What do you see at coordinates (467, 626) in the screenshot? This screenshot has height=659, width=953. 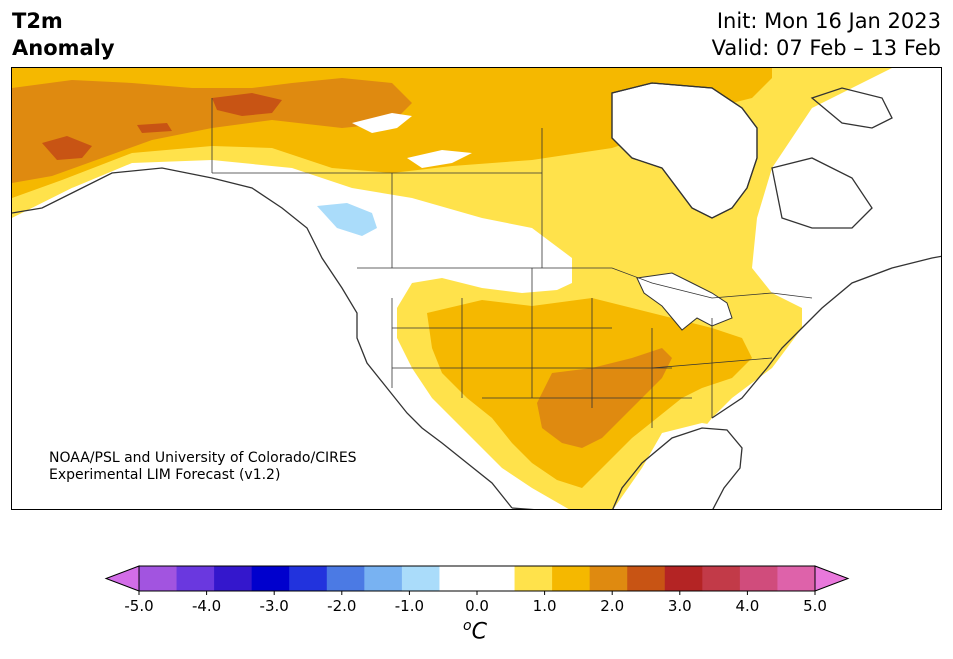 I see `unit-superscript: o` at bounding box center [467, 626].